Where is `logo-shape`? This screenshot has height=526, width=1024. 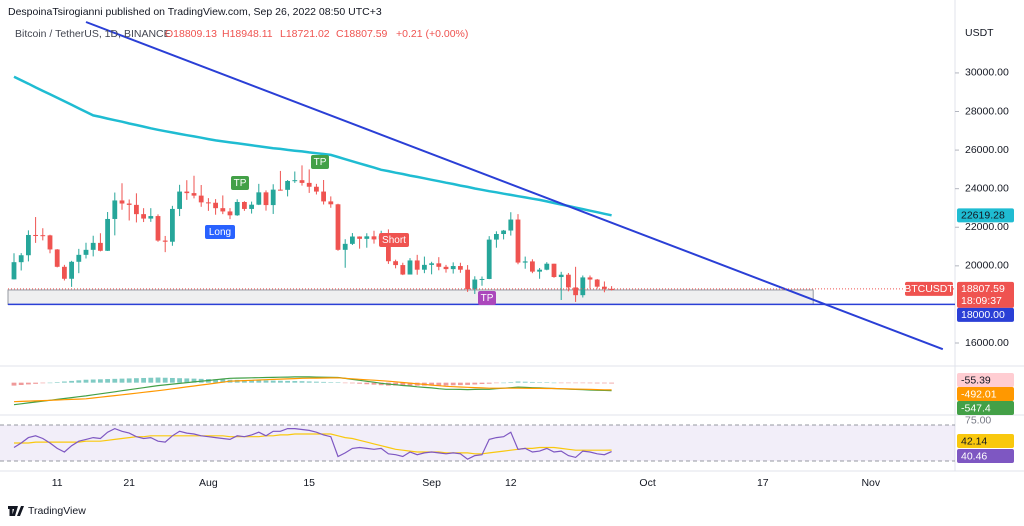 logo-shape is located at coordinates (16, 511).